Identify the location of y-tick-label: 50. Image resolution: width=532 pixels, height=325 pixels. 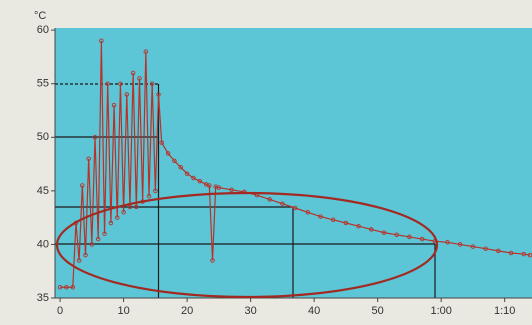
(43, 137).